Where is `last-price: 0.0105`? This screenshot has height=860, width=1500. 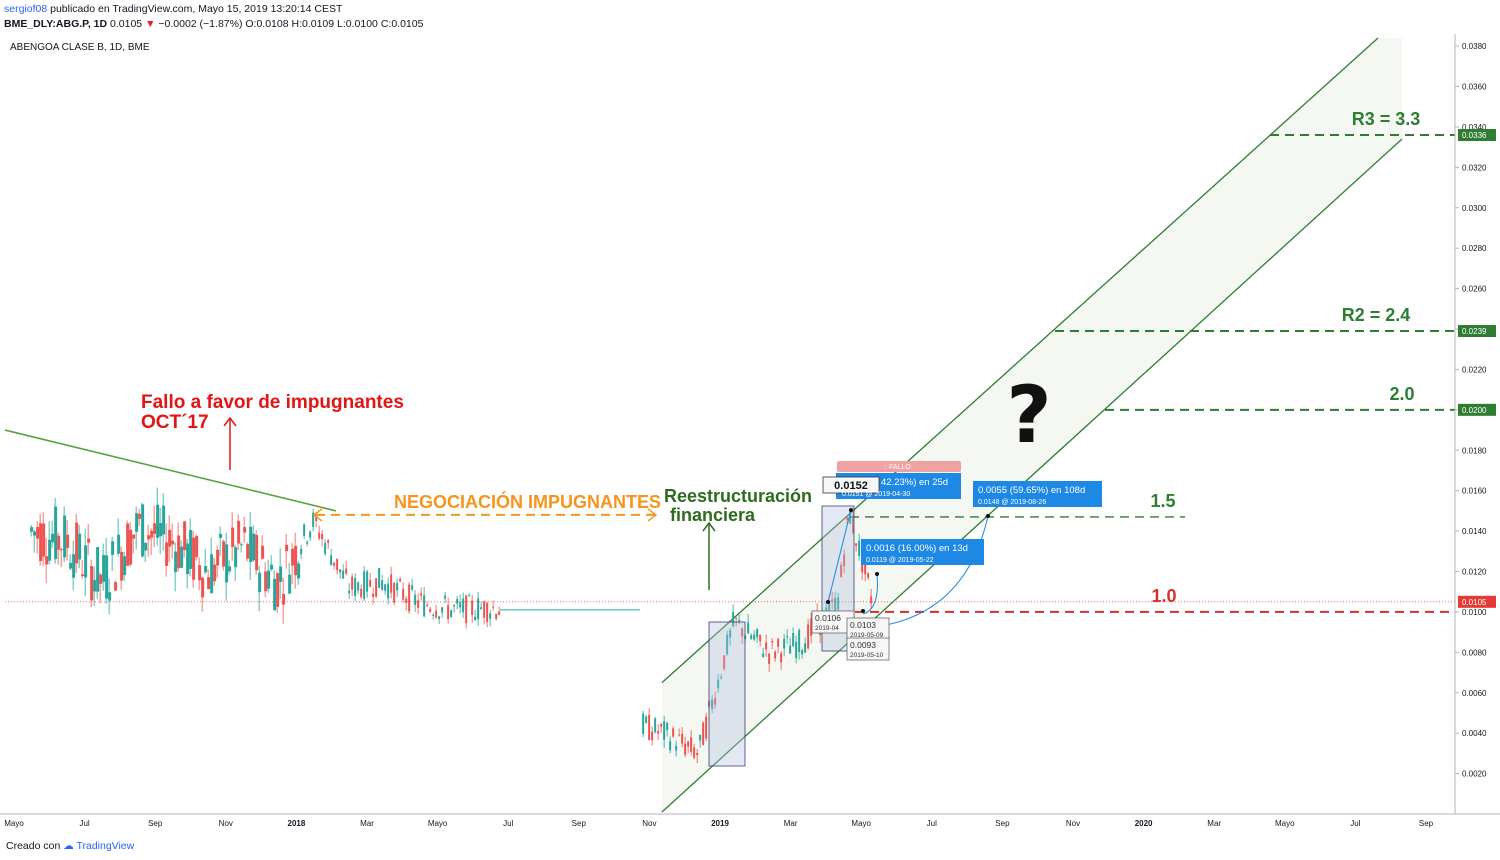 last-price: 0.0105 is located at coordinates (126, 24).